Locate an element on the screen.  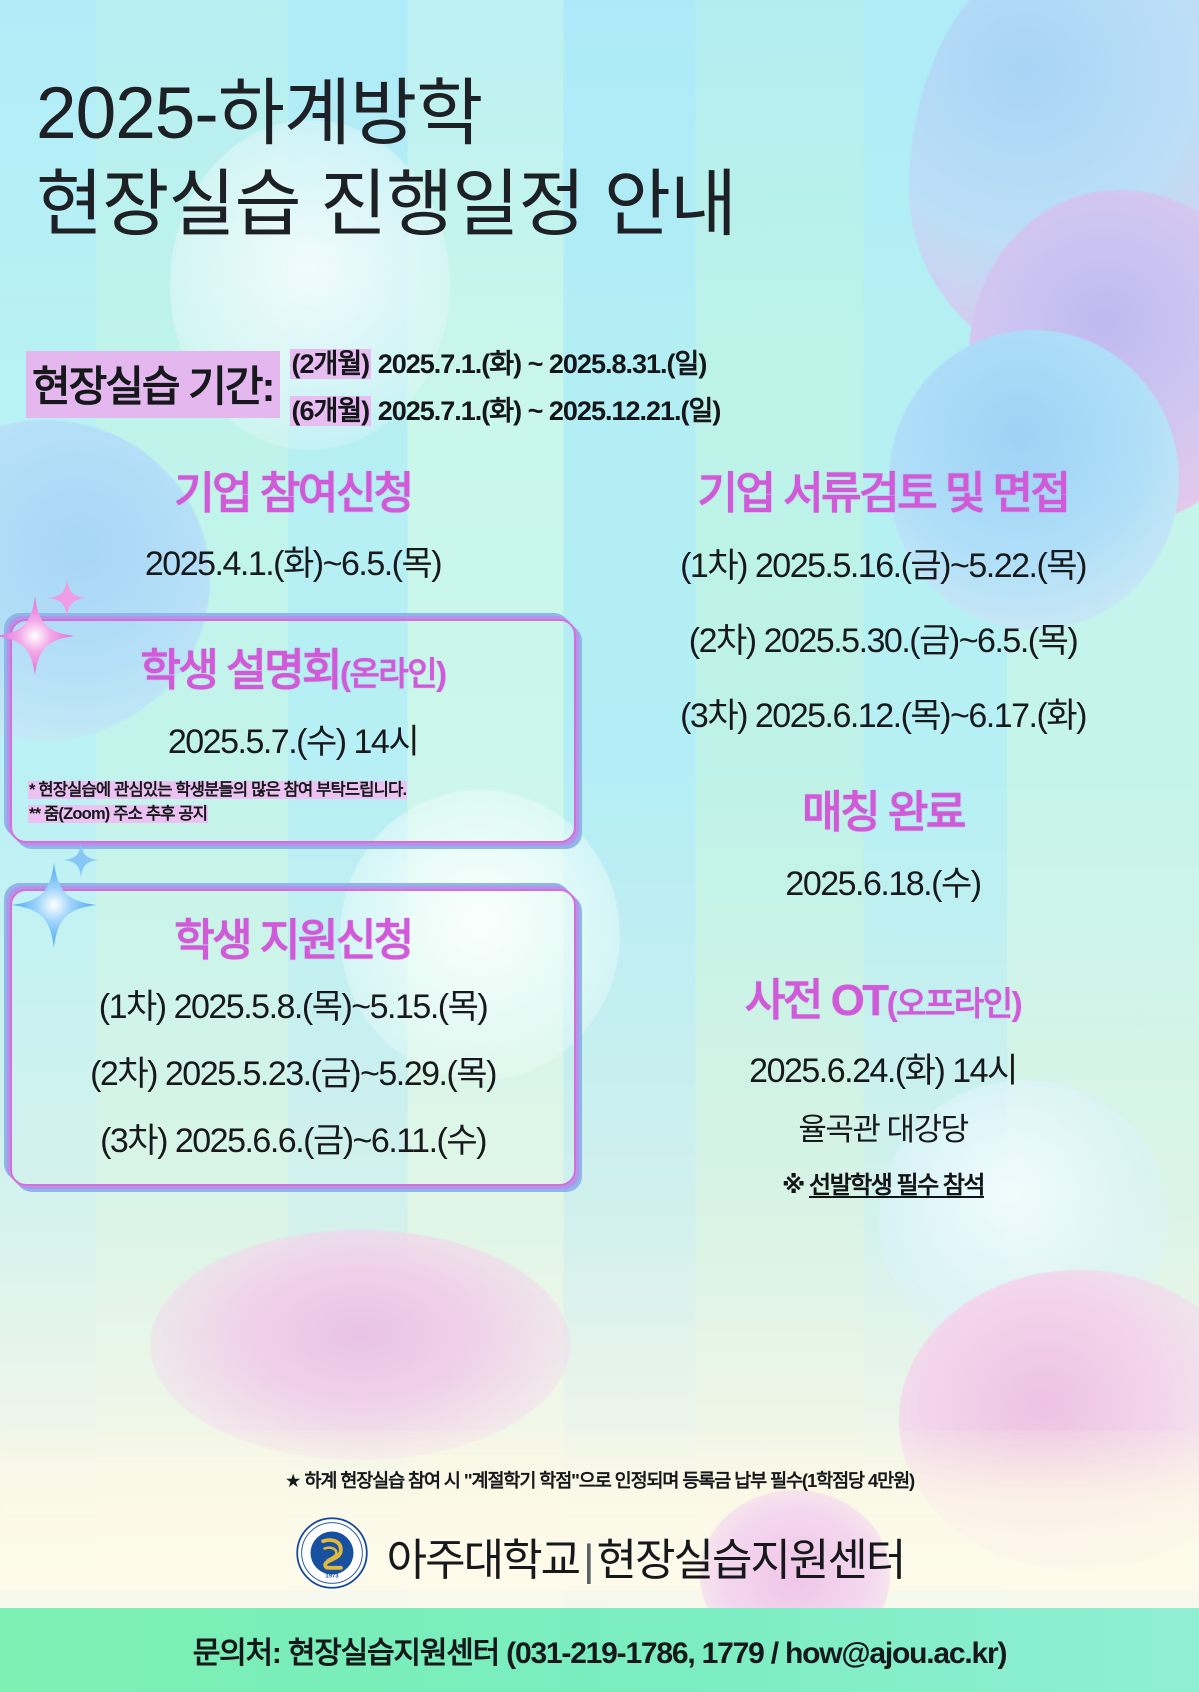
matching-date: 2025.6.18.(수) is located at coordinates (883, 883).